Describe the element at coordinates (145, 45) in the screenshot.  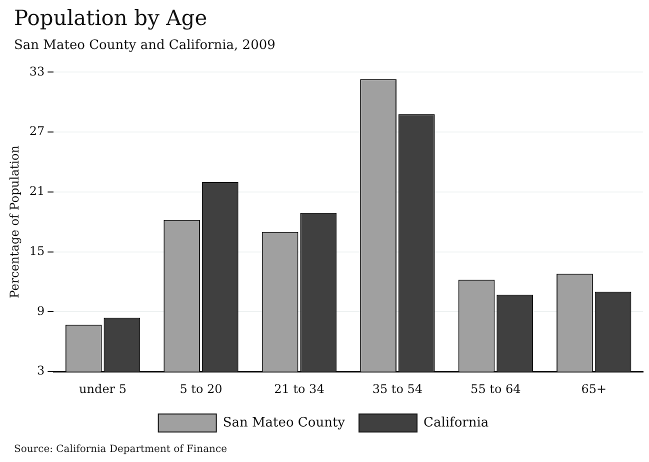
I see `chart-subtitle: San Mateo County and California, 2009` at that location.